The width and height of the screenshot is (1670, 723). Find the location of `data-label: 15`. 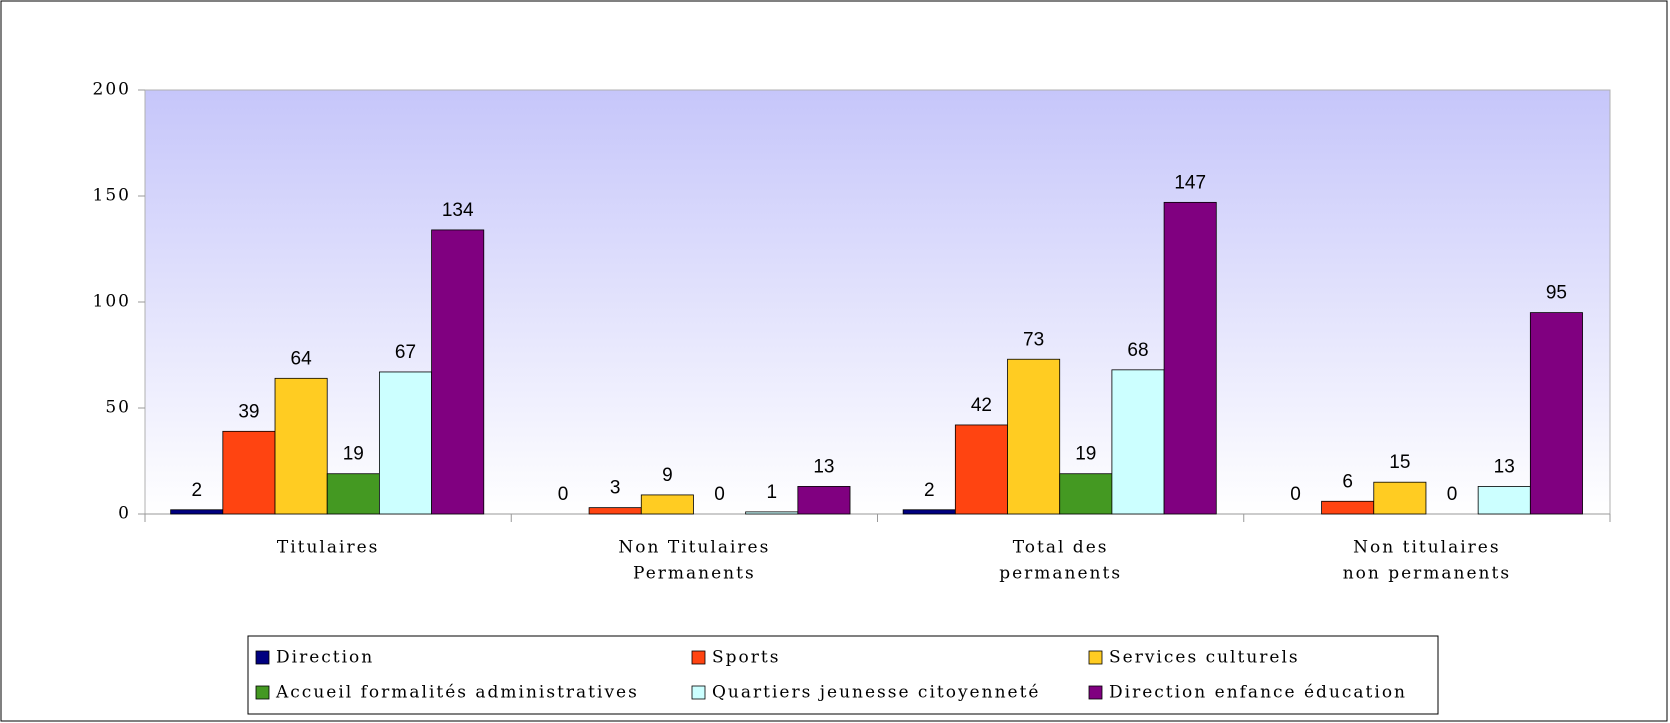

data-label: 15 is located at coordinates (1399, 462).